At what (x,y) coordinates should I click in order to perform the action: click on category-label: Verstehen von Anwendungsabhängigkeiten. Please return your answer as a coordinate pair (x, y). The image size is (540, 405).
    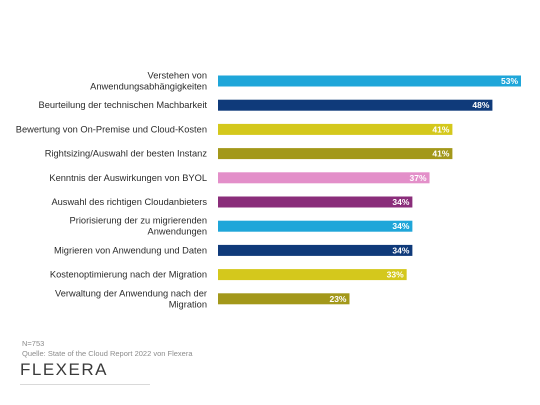
    Looking at the image, I should click on (148, 81).